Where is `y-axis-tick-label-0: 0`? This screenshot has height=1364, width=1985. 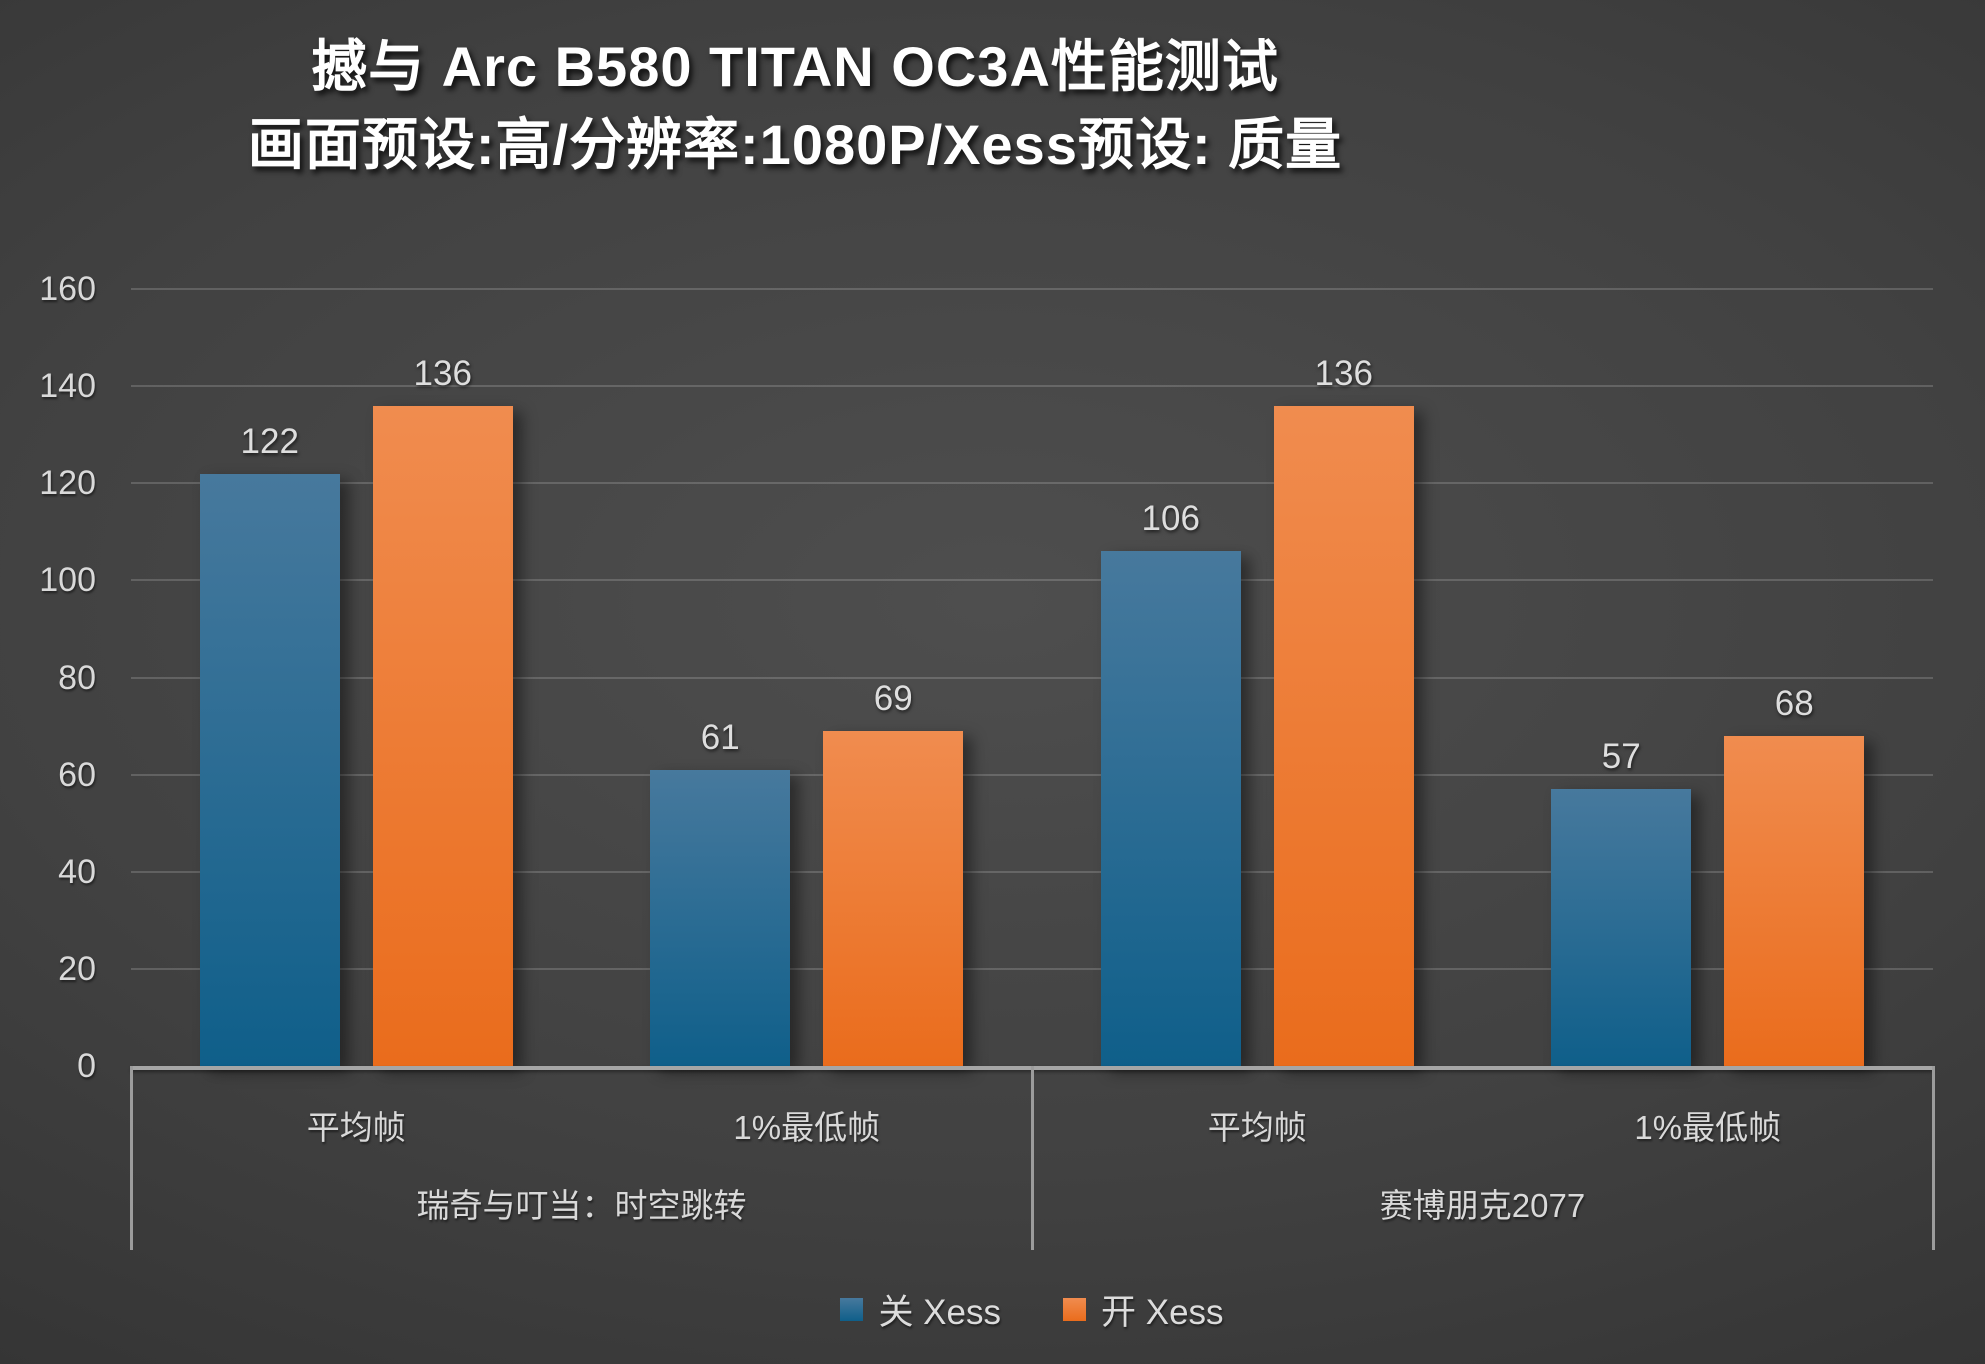 y-axis-tick-label-0: 0 is located at coordinates (86, 1066).